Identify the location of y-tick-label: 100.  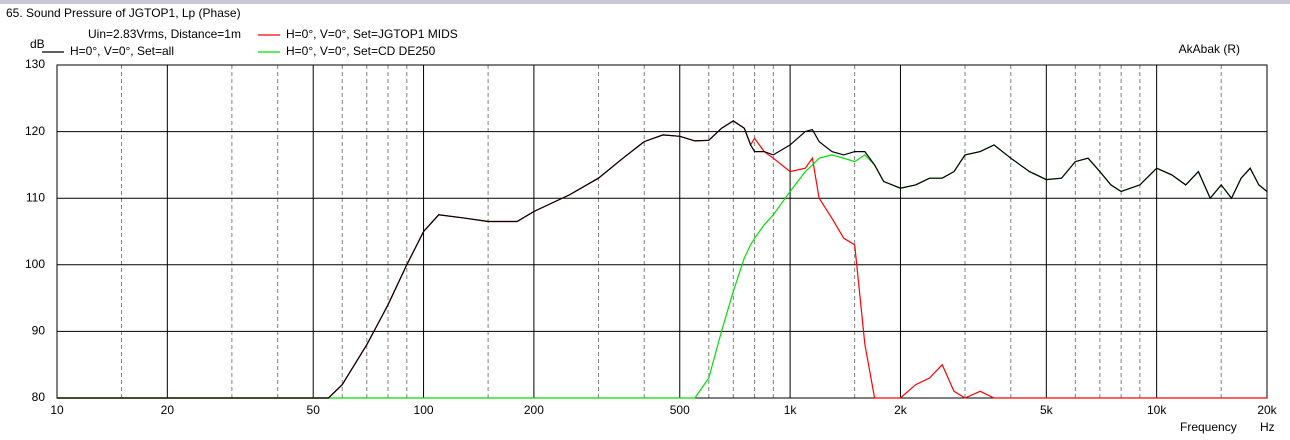
(35, 264).